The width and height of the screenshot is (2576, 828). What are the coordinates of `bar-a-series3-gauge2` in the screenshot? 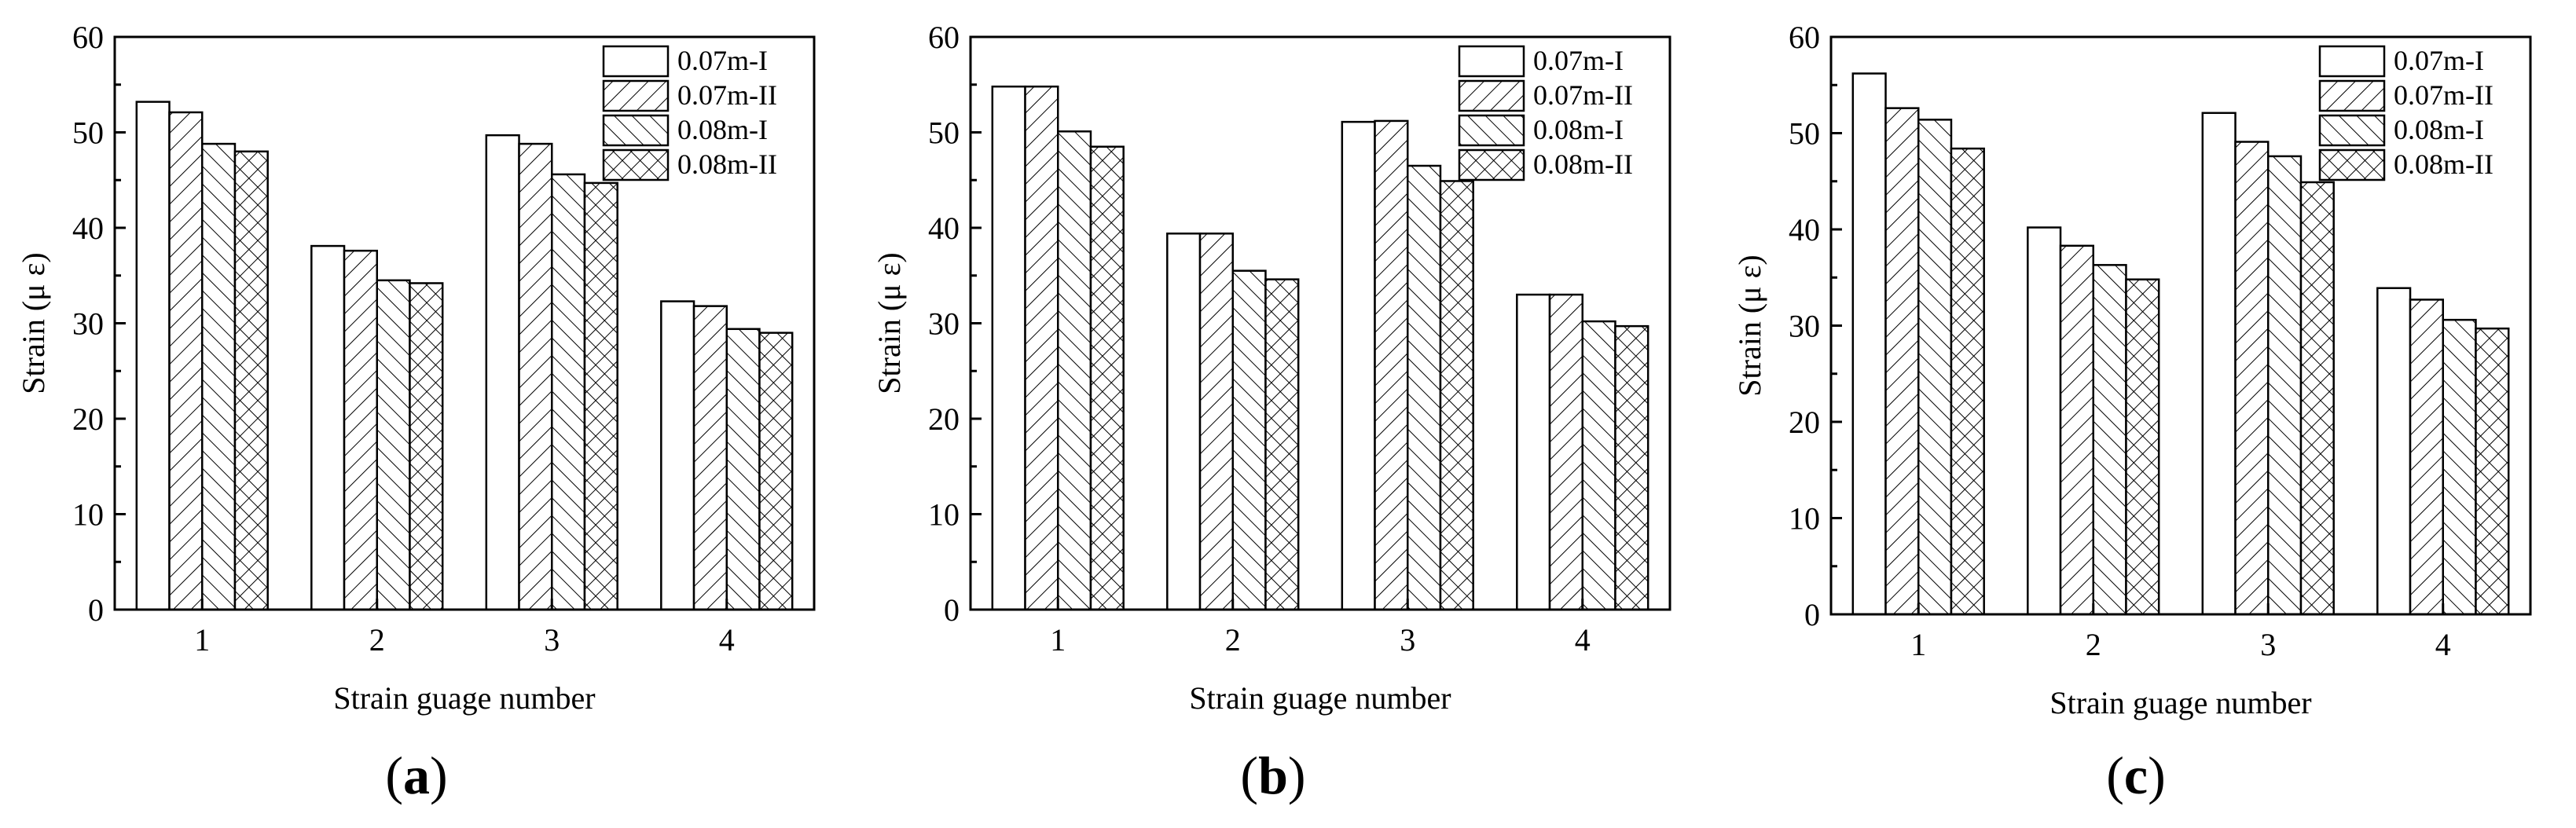 It's located at (393, 445).